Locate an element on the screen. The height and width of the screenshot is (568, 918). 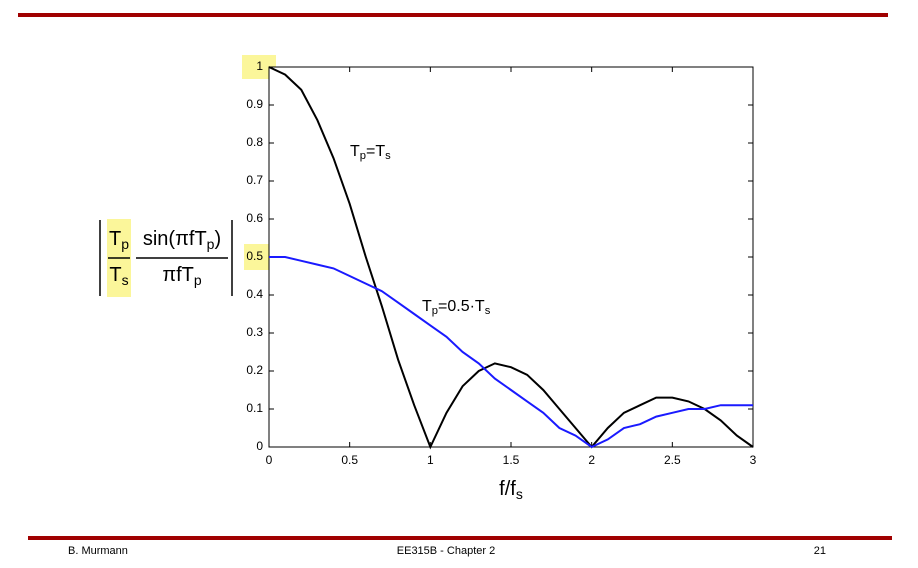
y-tick-label: 0.8 is located at coordinates (254, 142).